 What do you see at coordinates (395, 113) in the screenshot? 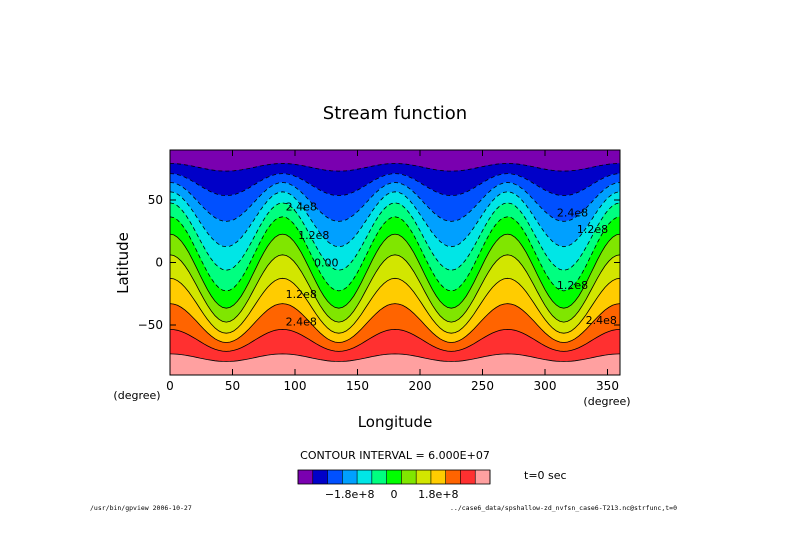
I see `chart-title: Stream function` at bounding box center [395, 113].